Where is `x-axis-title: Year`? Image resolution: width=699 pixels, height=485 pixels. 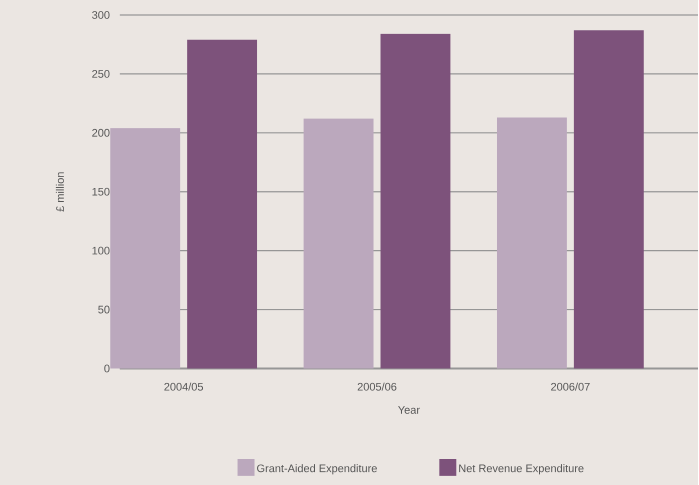 x-axis-title: Year is located at coordinates (409, 410).